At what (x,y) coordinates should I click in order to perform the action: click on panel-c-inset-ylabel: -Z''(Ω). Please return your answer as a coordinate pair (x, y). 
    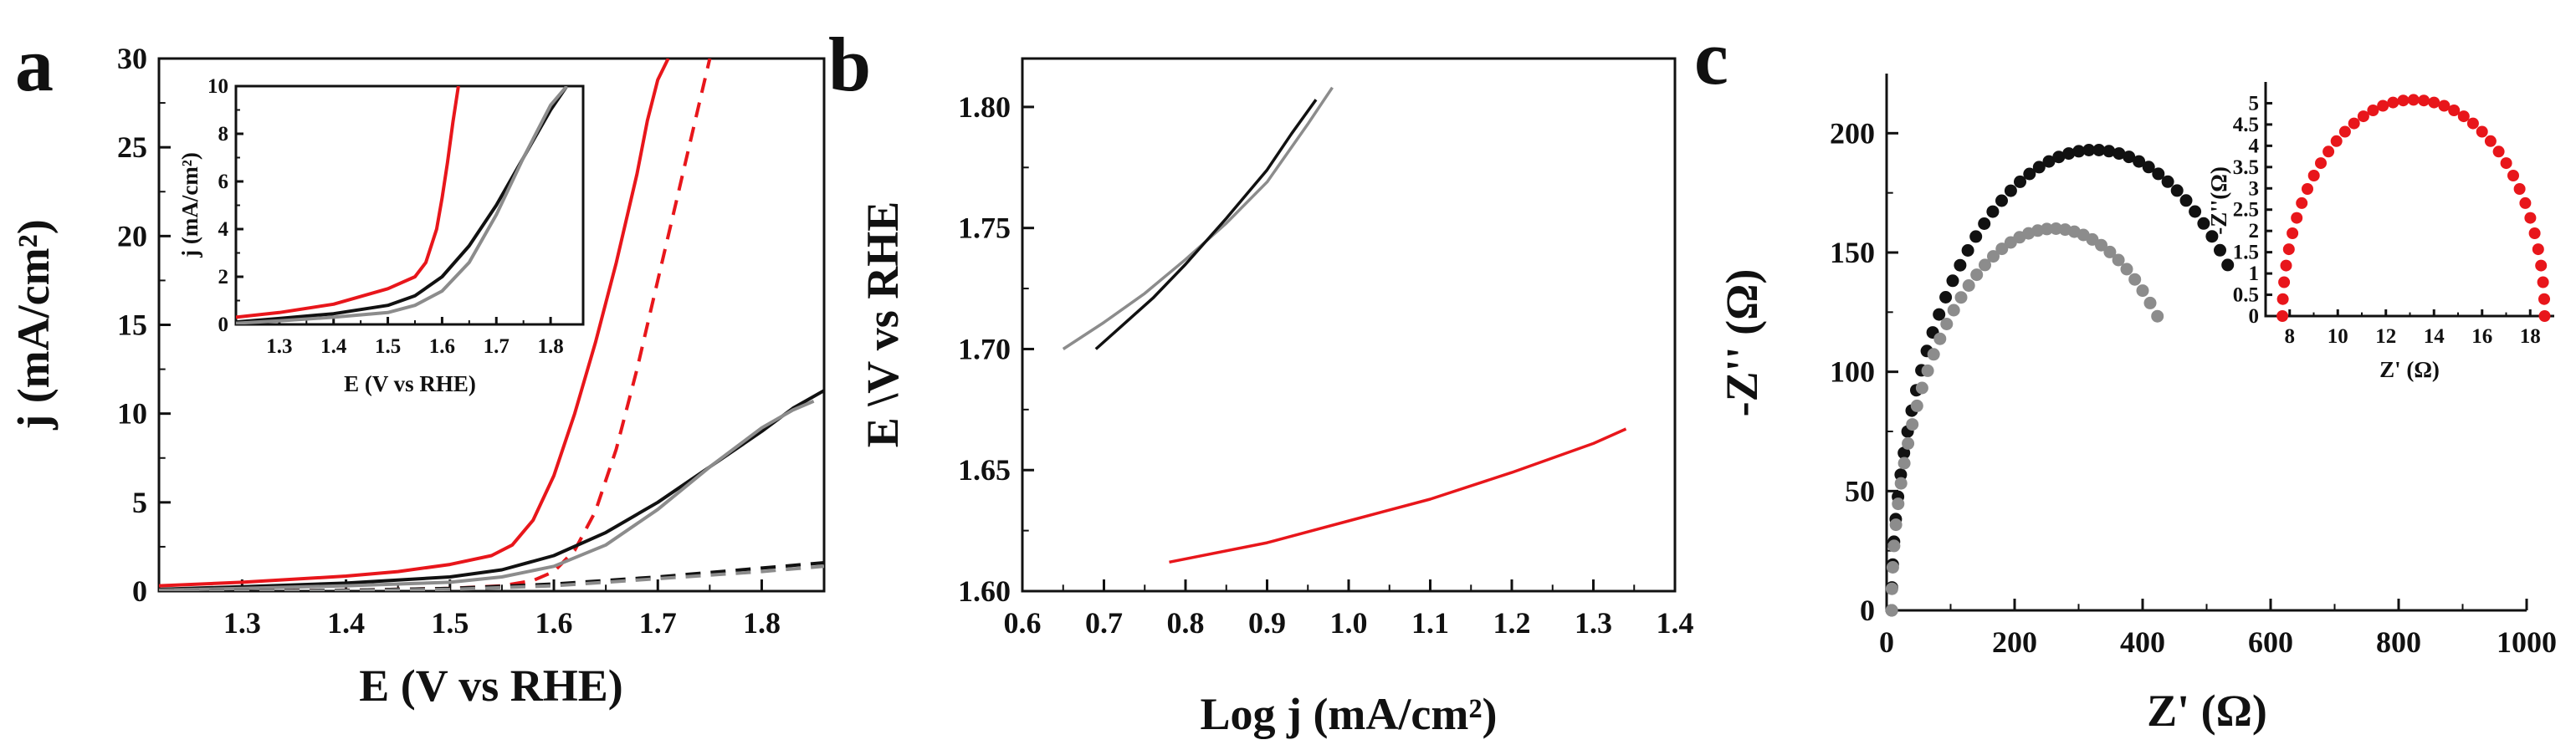
    Looking at the image, I should click on (2219, 200).